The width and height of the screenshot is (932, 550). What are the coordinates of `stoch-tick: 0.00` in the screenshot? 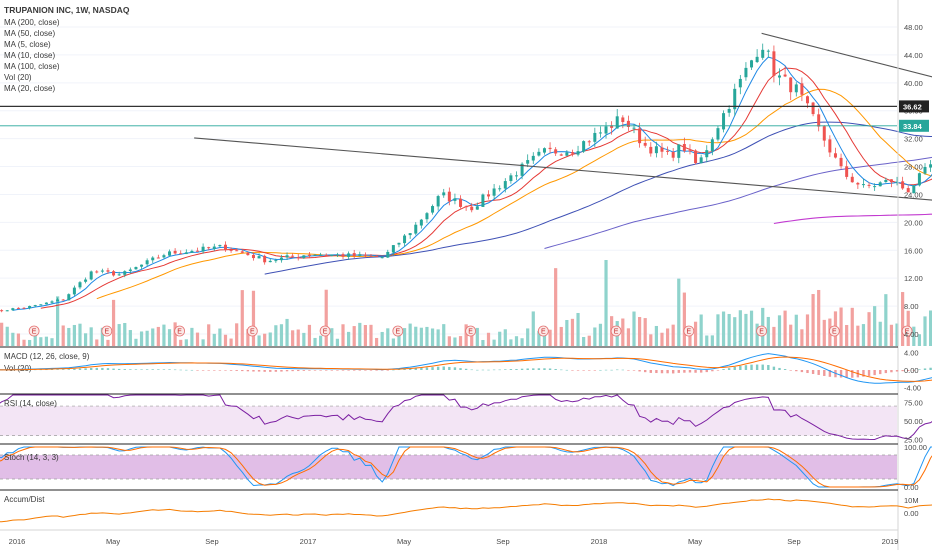 It's located at (911, 487).